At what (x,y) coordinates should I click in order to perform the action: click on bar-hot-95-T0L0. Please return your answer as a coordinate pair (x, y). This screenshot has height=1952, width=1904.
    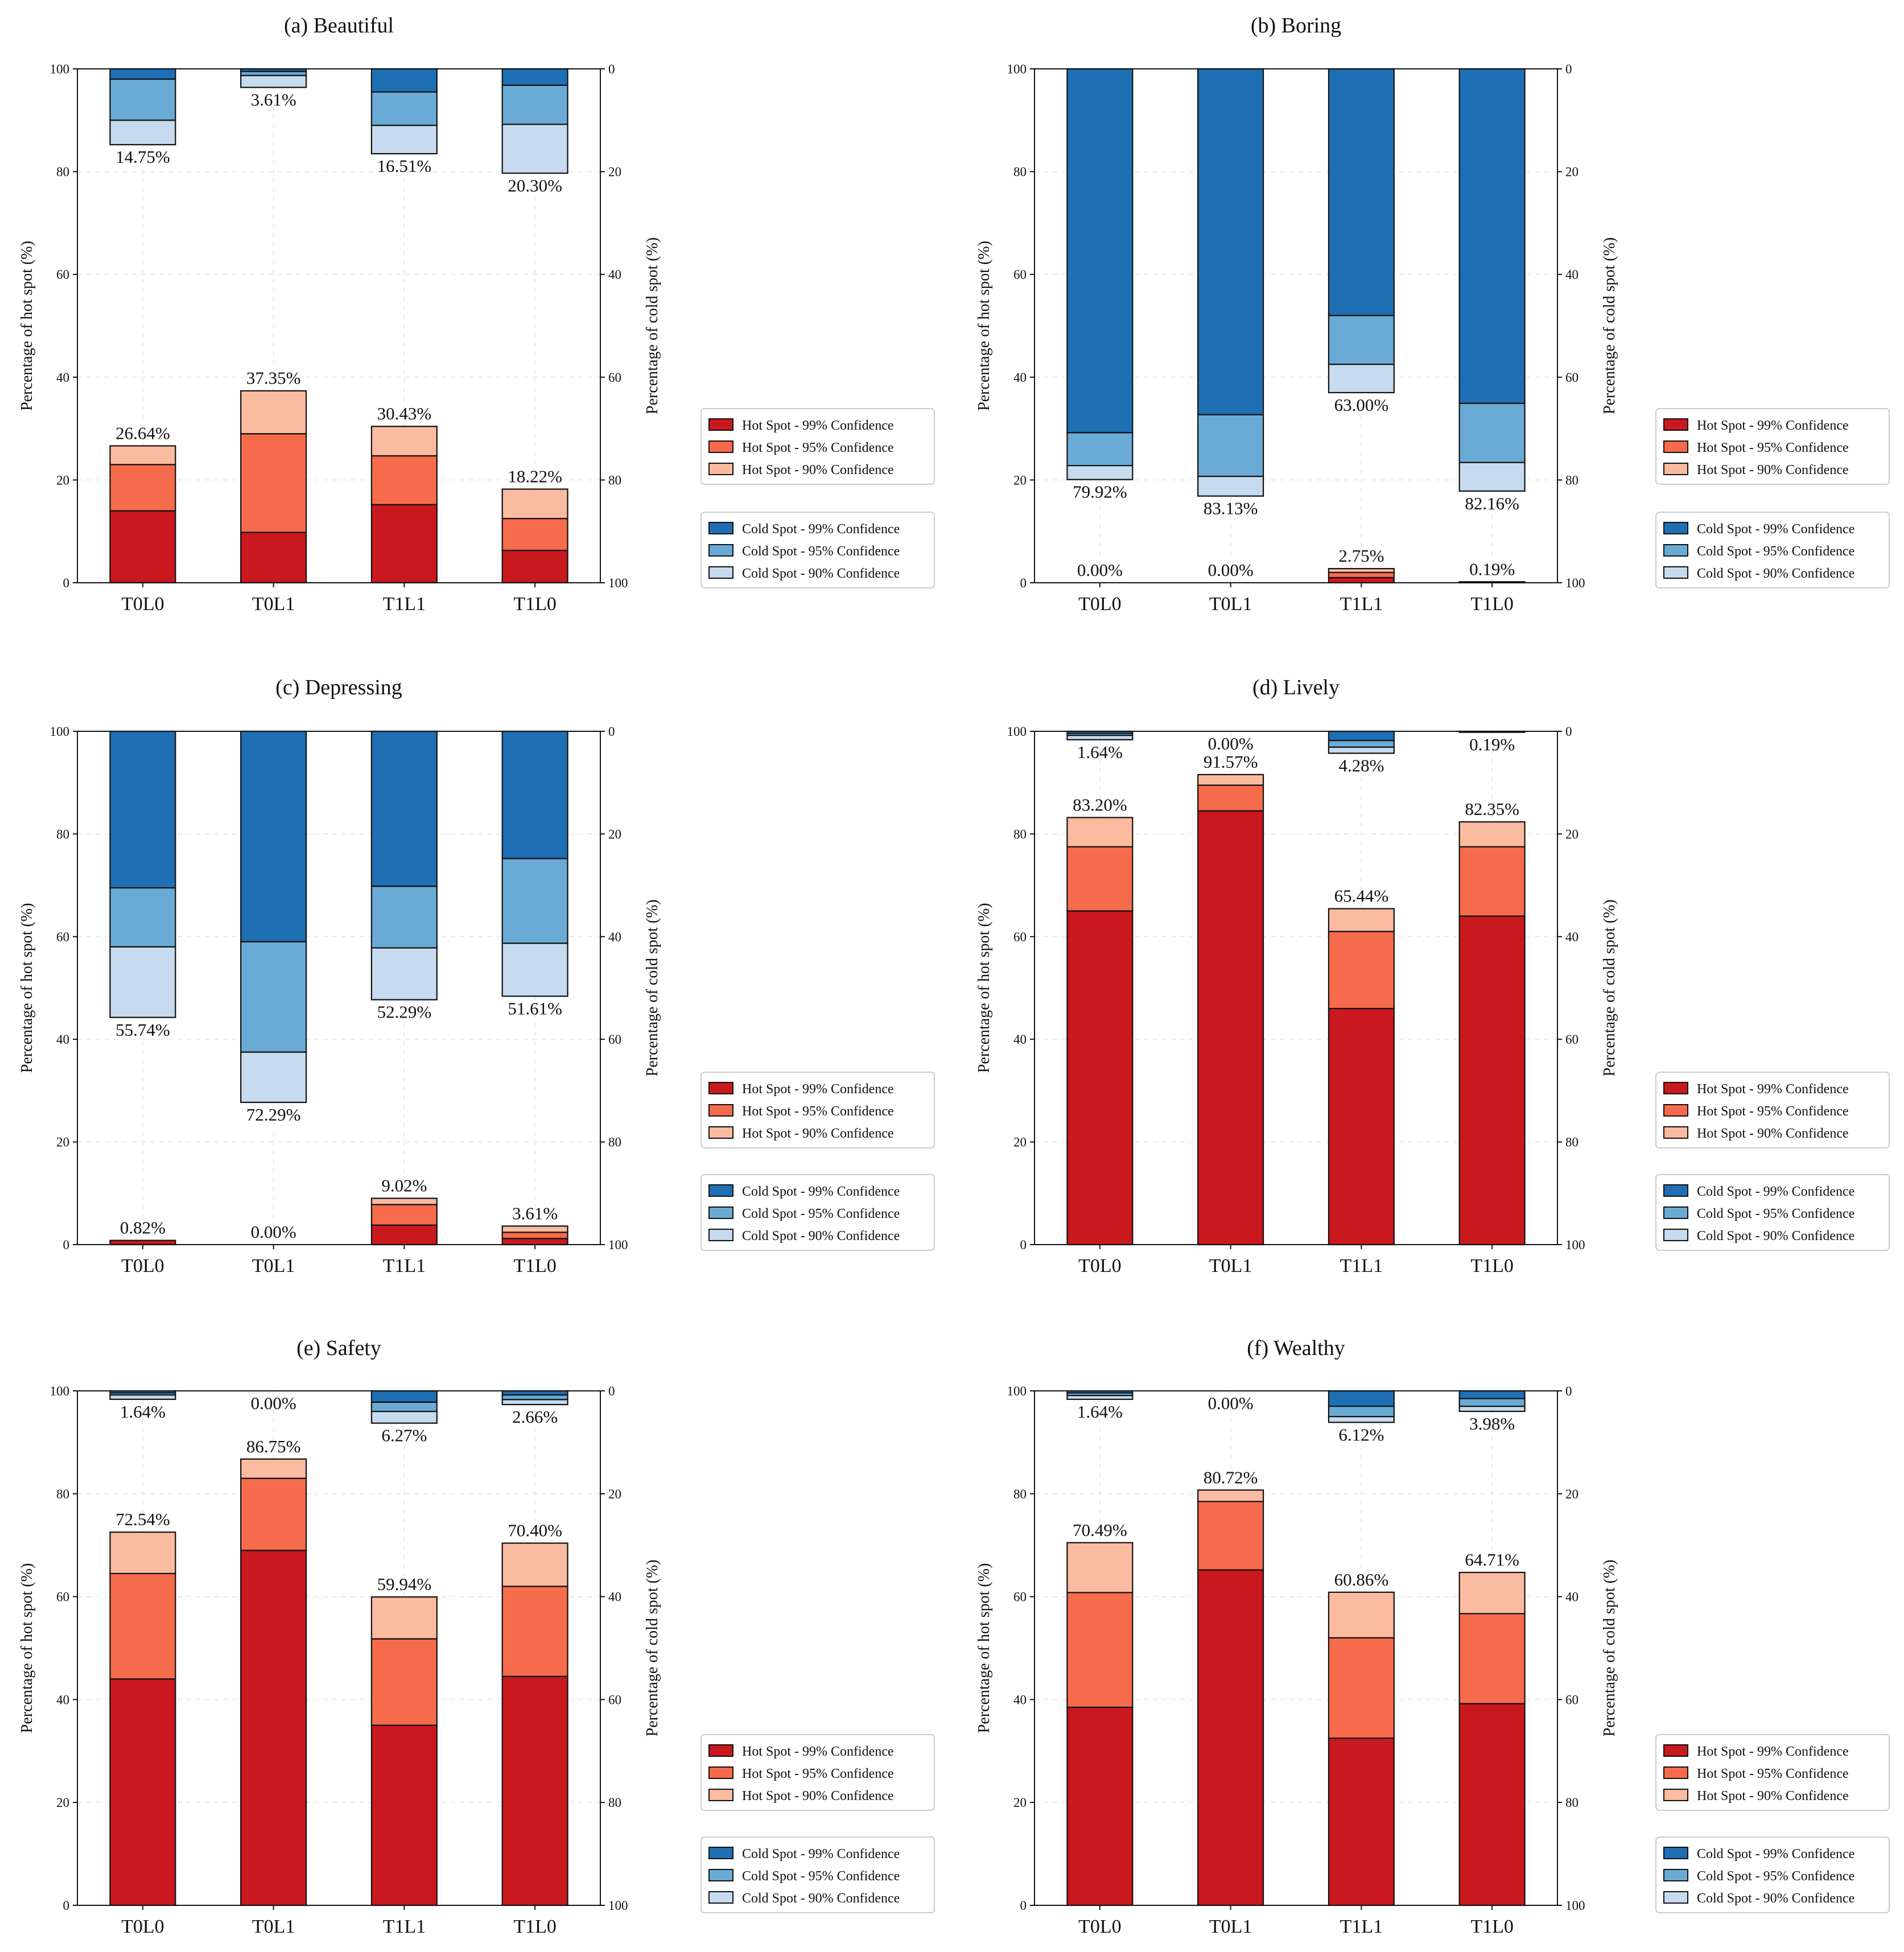
    Looking at the image, I should click on (1100, 1650).